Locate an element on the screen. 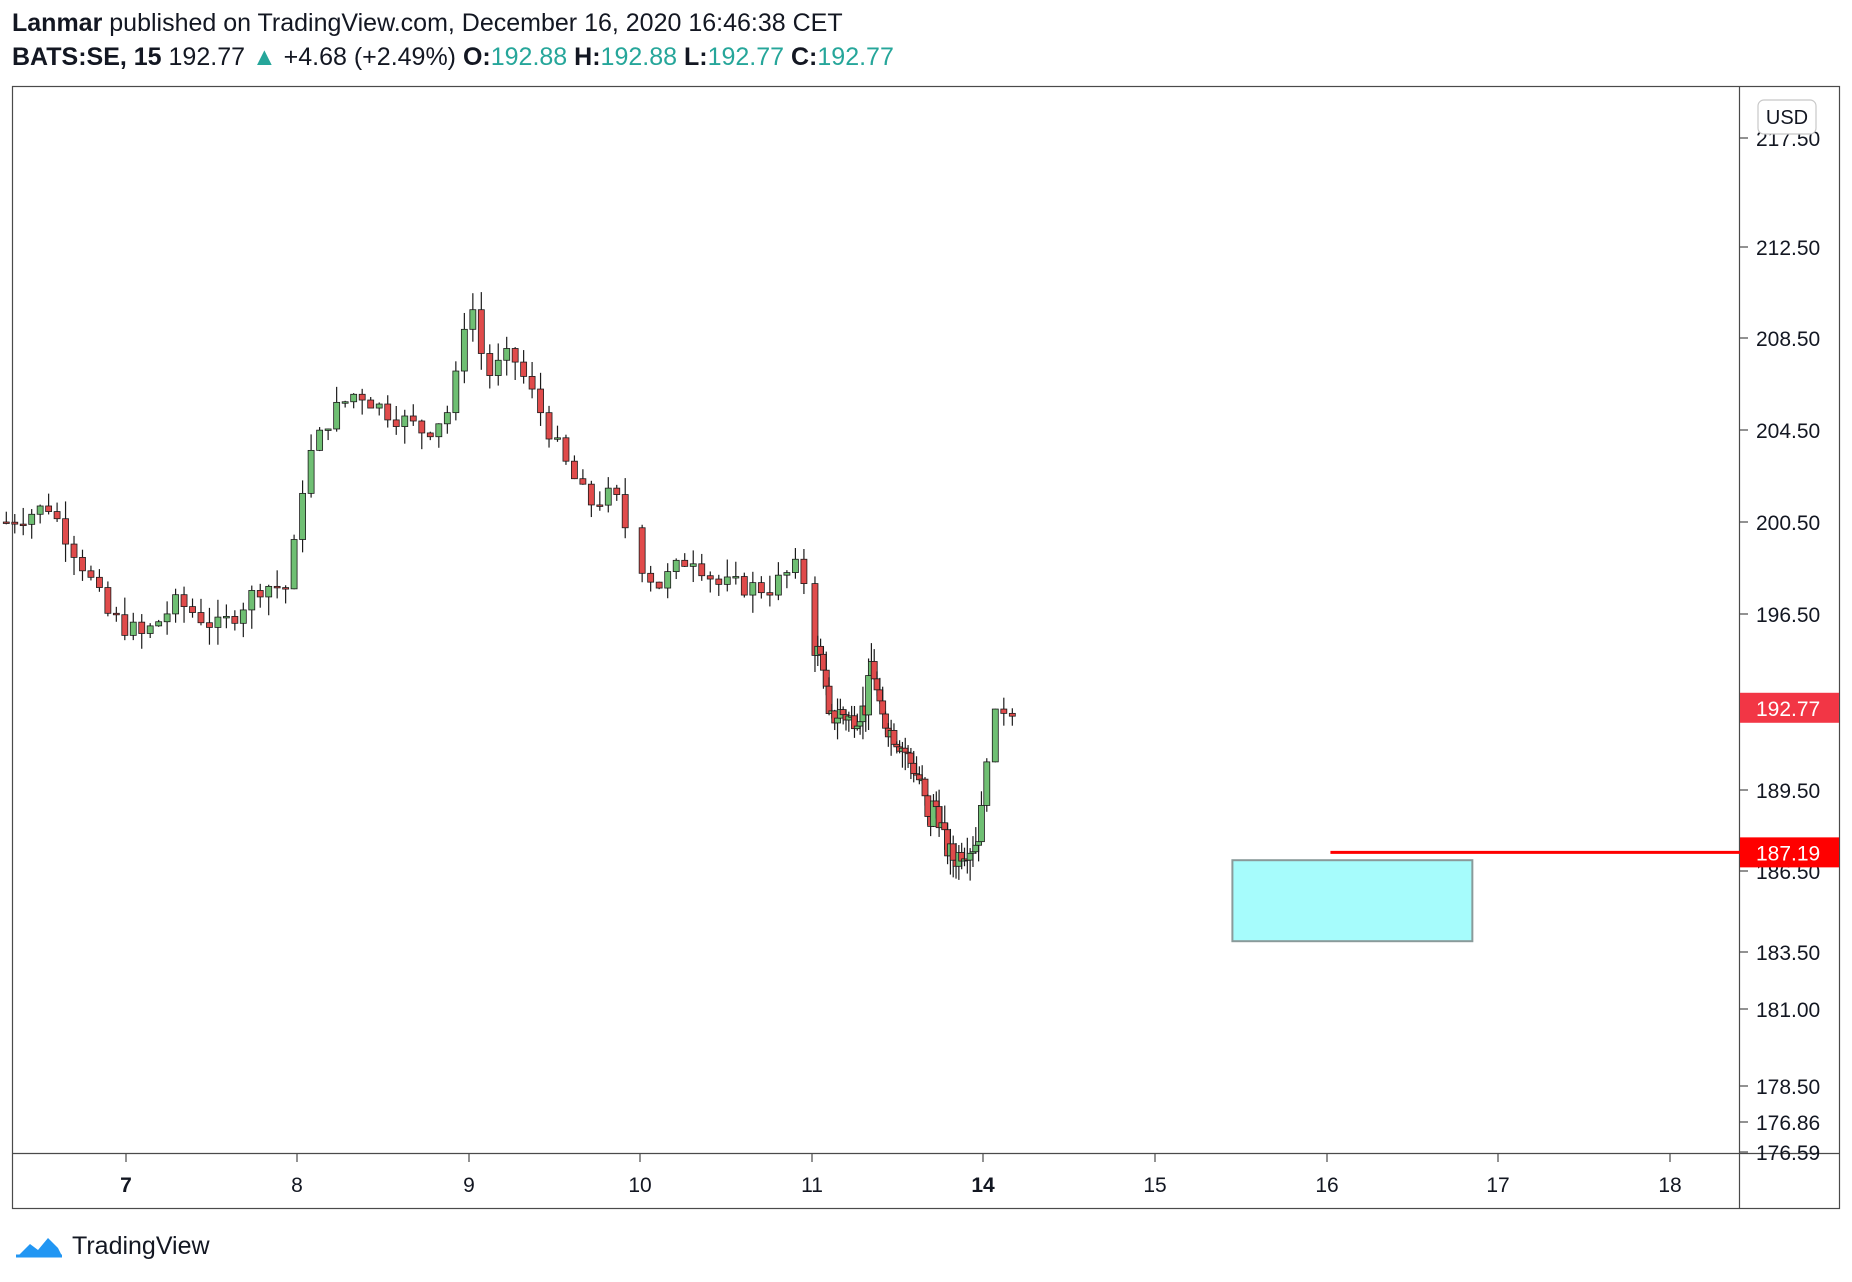  y-tick-label: 176.86 is located at coordinates (1788, 1123).